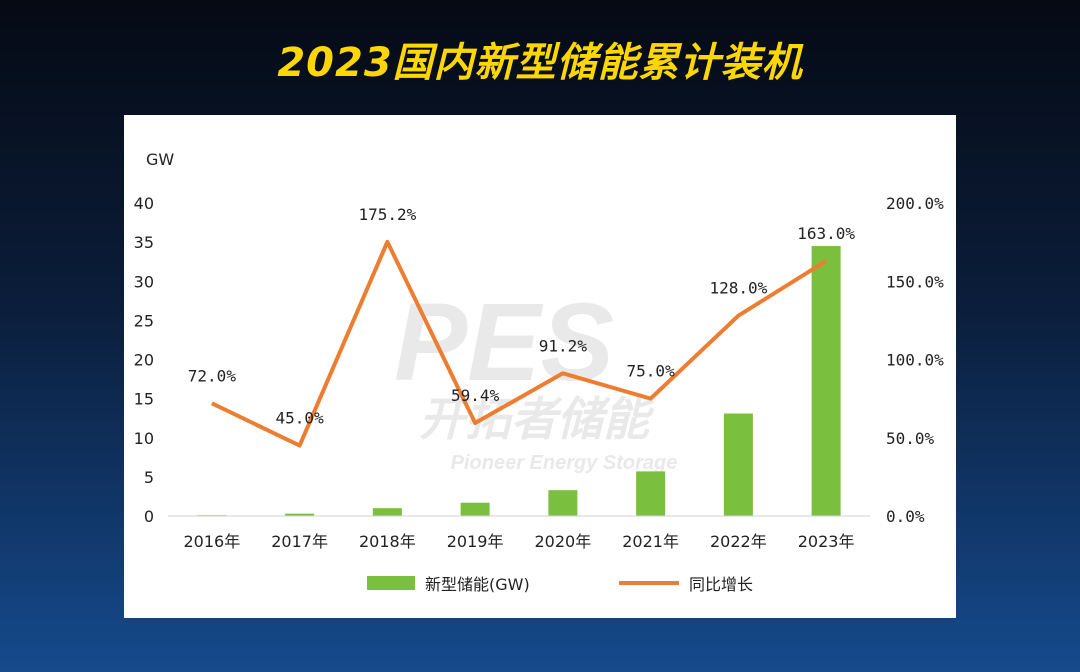  What do you see at coordinates (144, 281) in the screenshot?
I see `y-left-tick: 30` at bounding box center [144, 281].